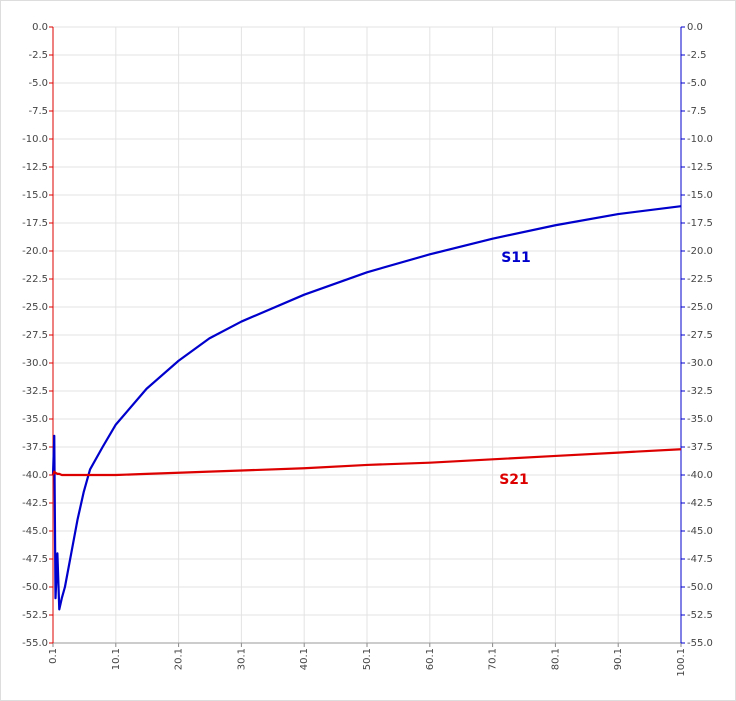  I want to click on y-tick-label: -5.0, so click(38, 83).